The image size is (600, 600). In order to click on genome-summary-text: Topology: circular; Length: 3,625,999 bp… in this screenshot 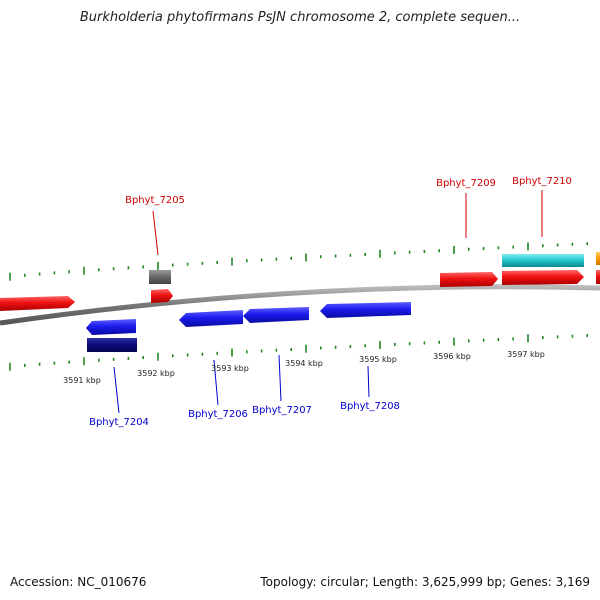, I will do `click(425, 582)`.